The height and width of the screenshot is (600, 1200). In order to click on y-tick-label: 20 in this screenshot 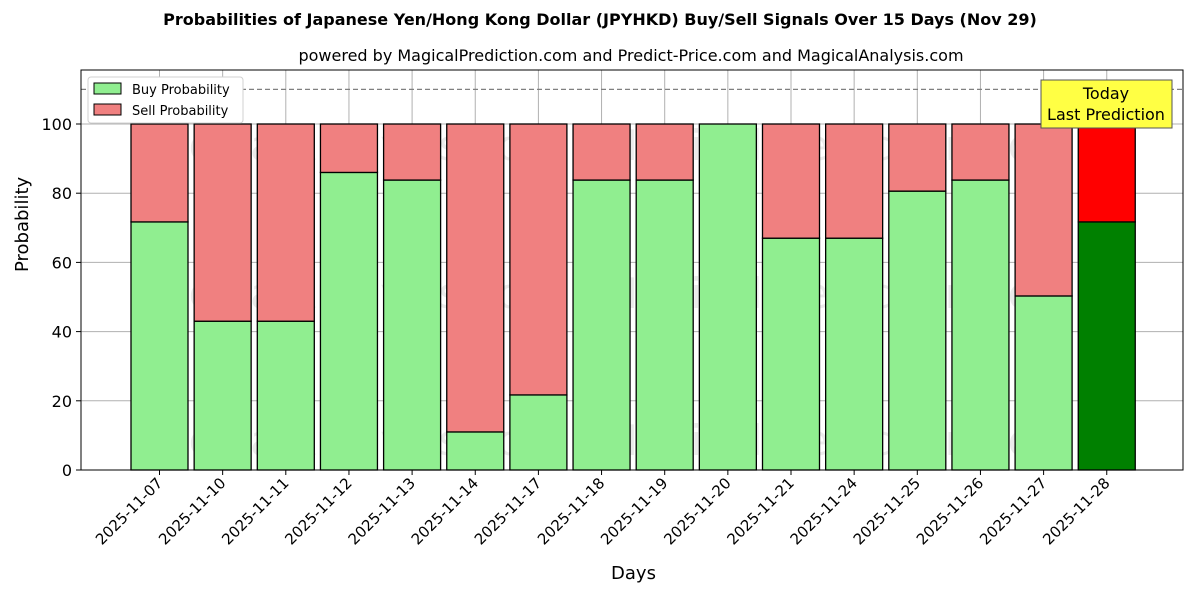, I will do `click(62, 401)`.